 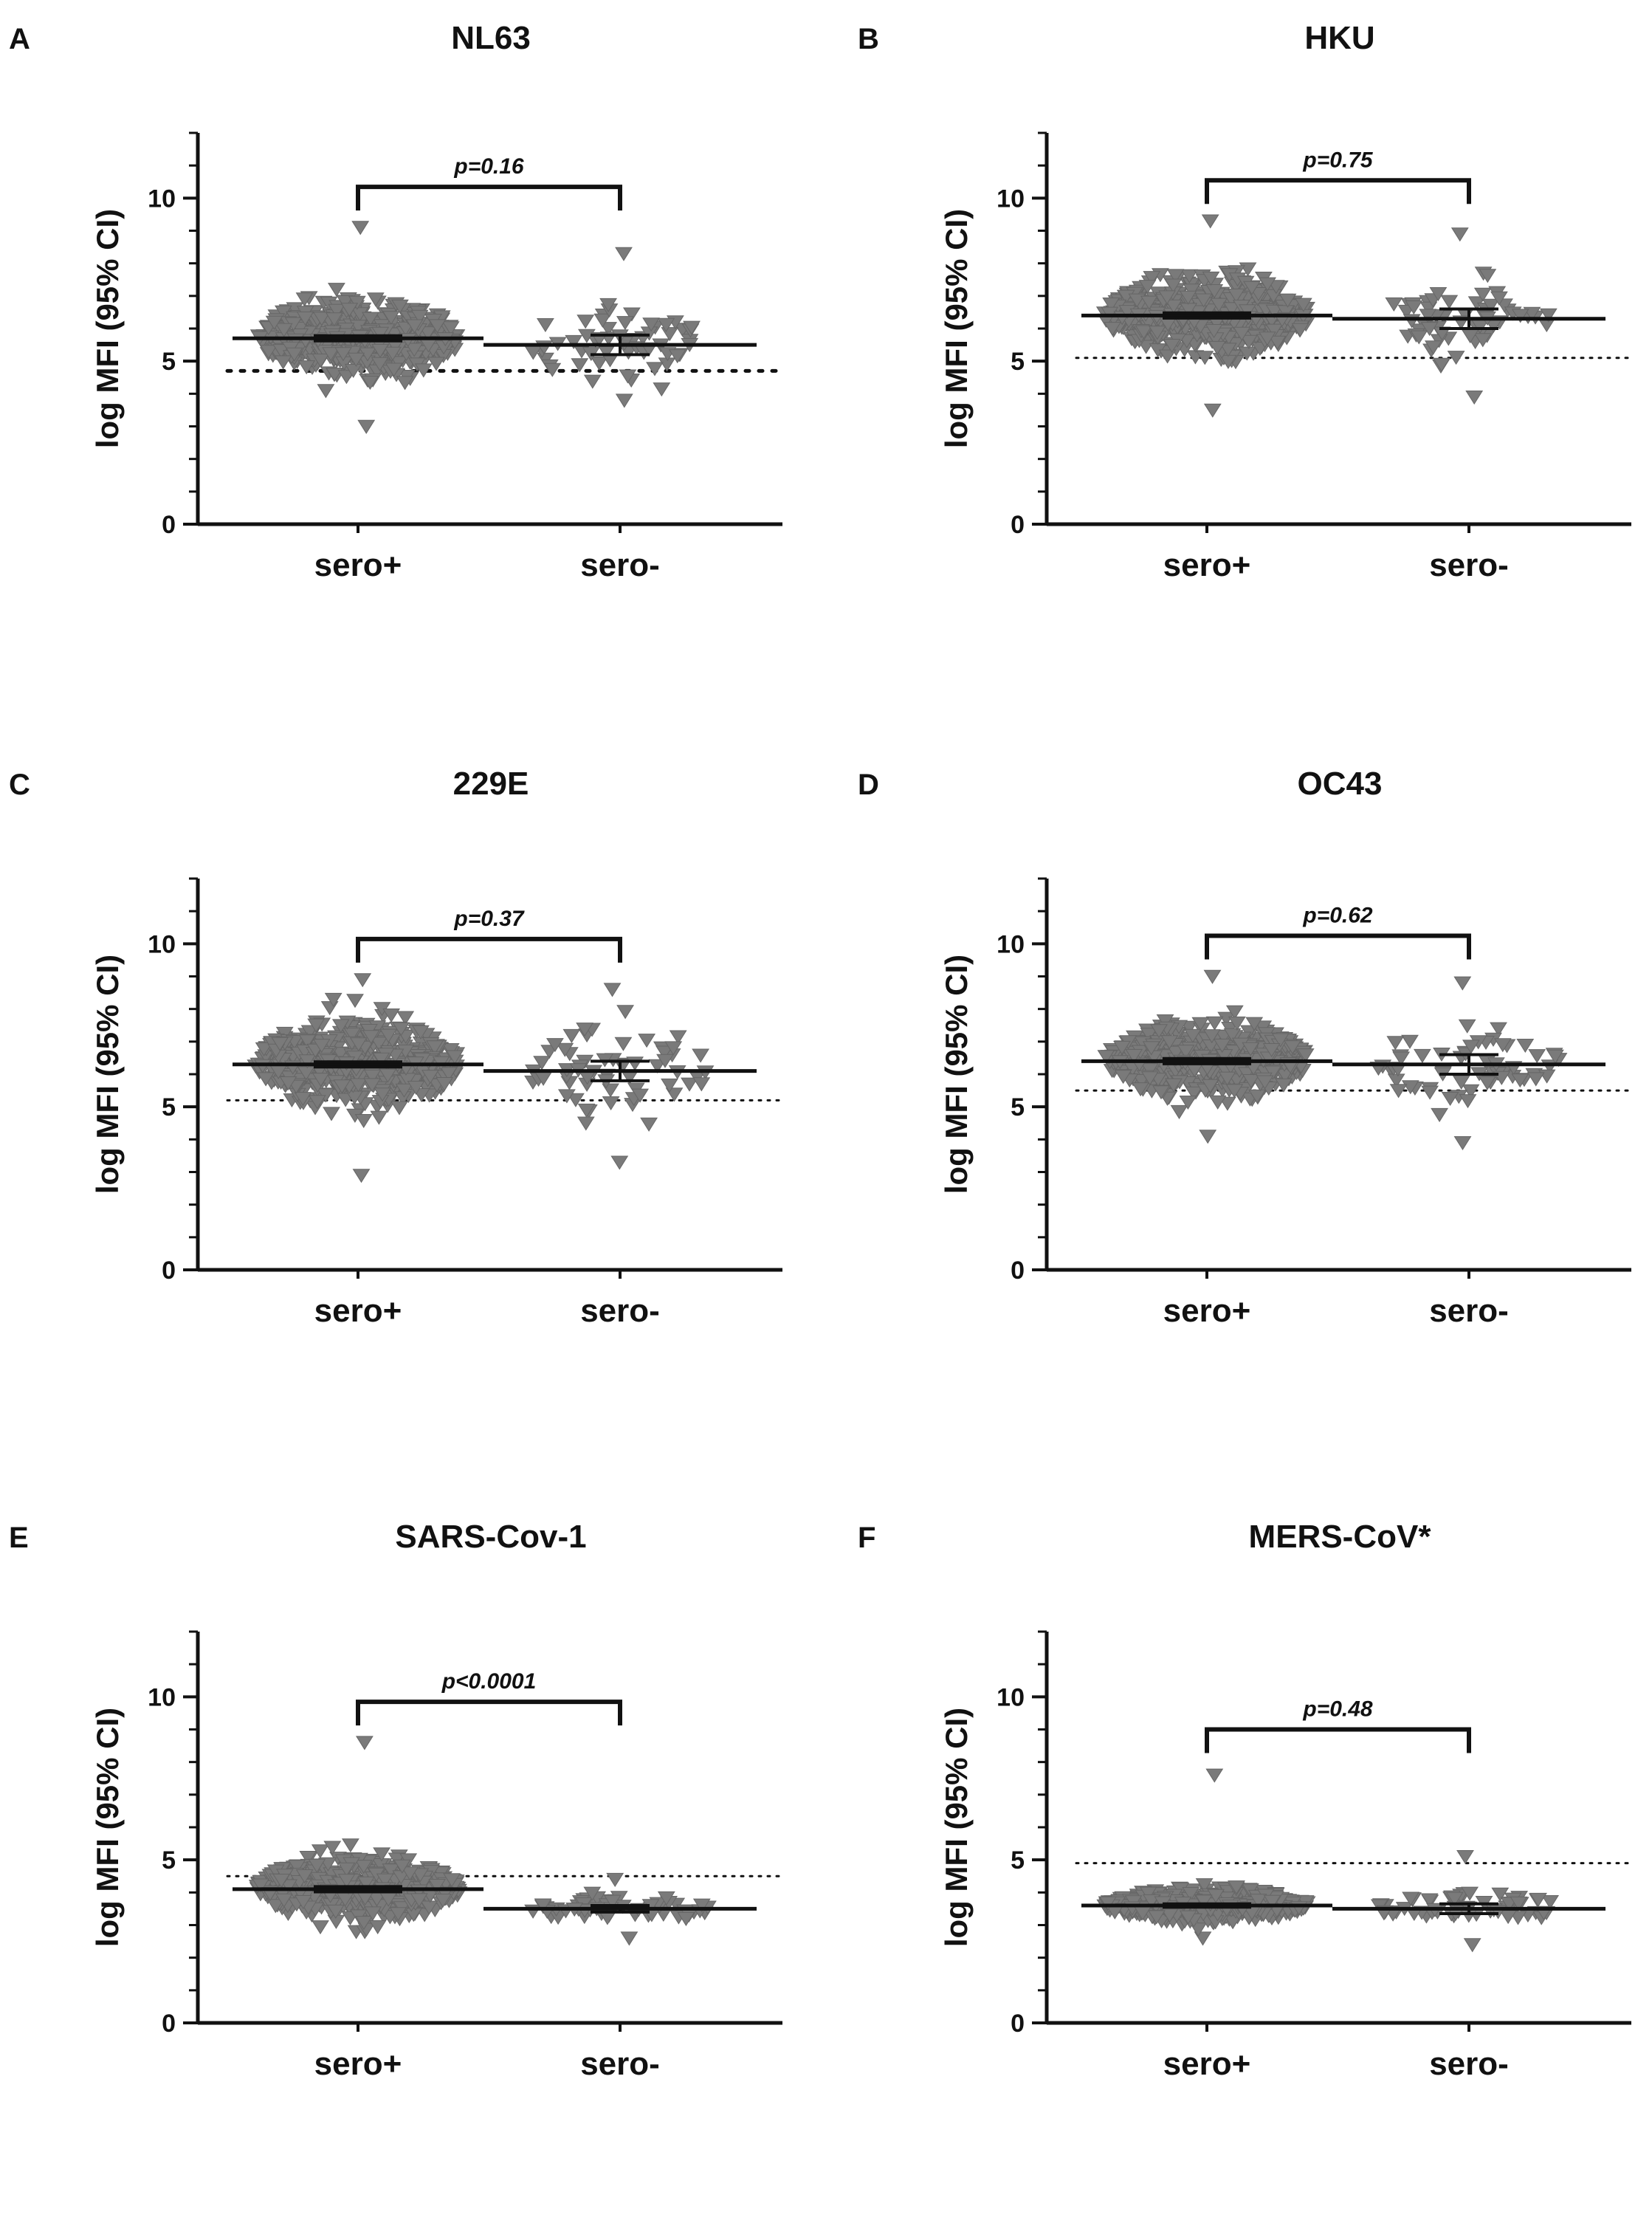 What do you see at coordinates (489, 1681) in the screenshot?
I see `p-value-label: p<0.0001` at bounding box center [489, 1681].